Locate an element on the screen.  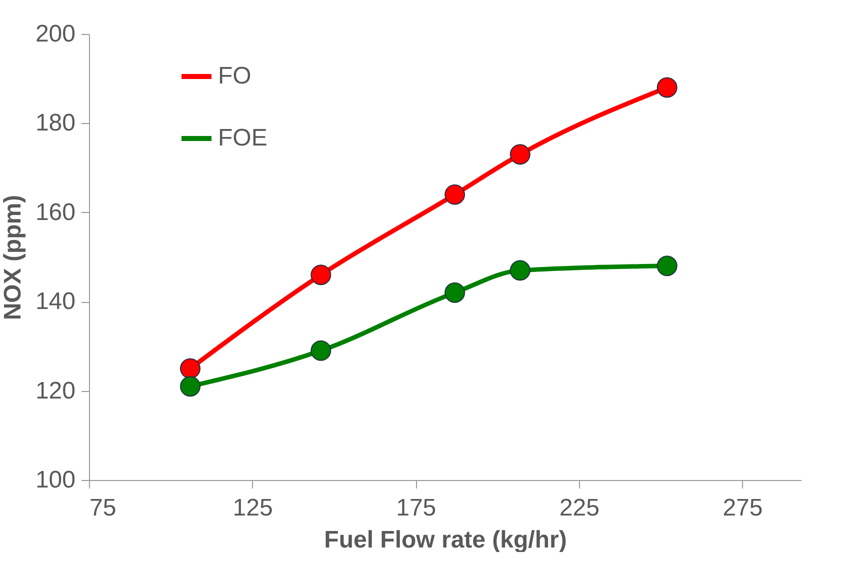
y-tick-label: 160 is located at coordinates (55, 212).